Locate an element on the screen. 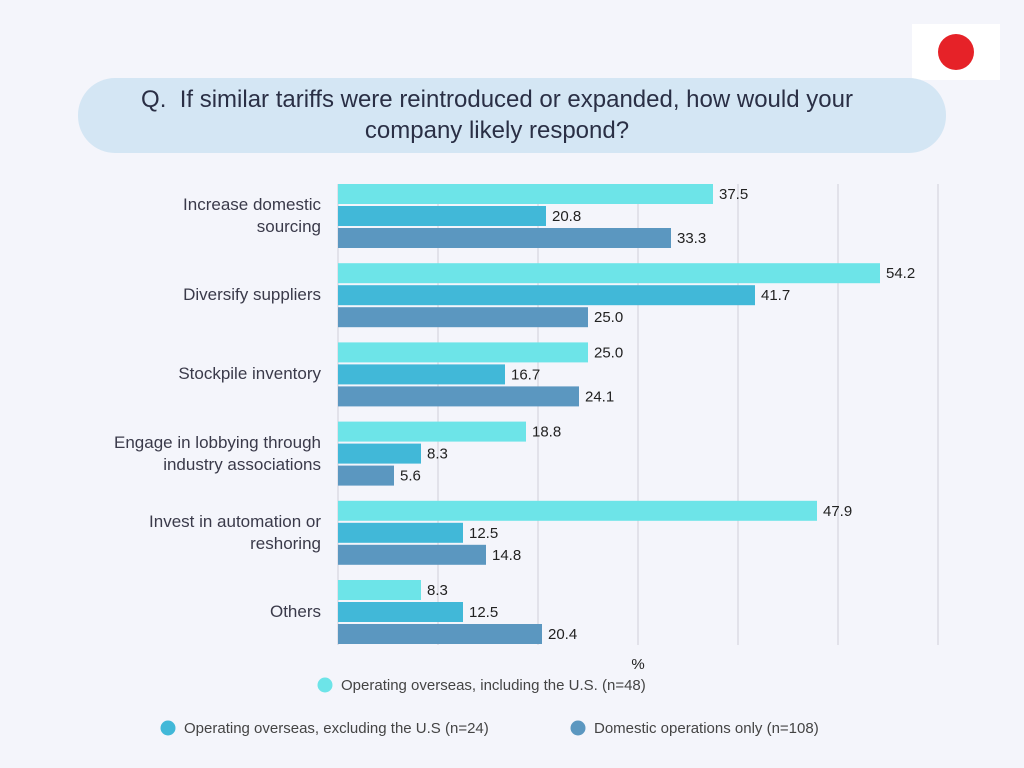 Image resolution: width=1024 pixels, height=768 pixels. value-label: 33.3 is located at coordinates (691, 238).